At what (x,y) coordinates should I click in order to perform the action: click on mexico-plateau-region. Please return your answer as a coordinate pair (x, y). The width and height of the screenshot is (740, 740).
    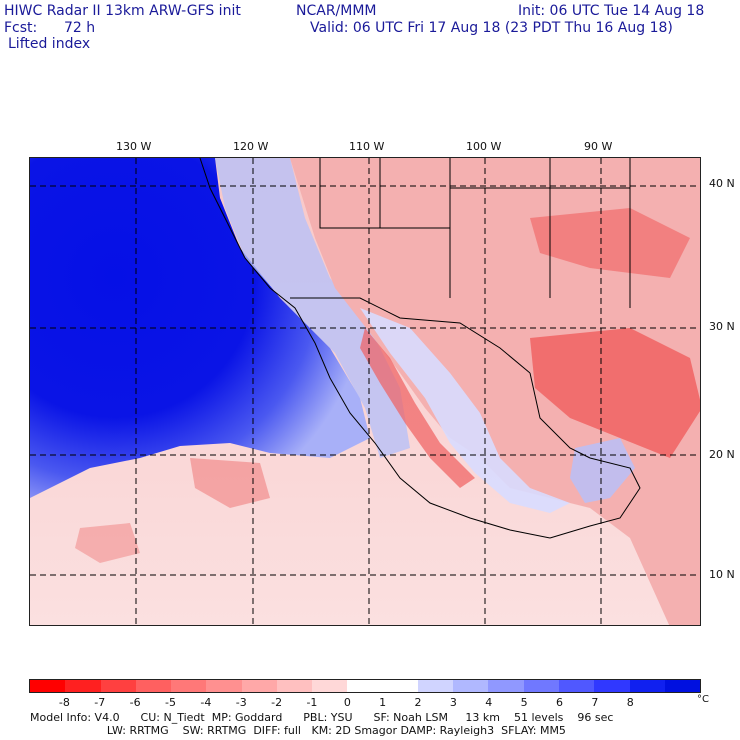
    Looking at the image, I should click on (465, 410).